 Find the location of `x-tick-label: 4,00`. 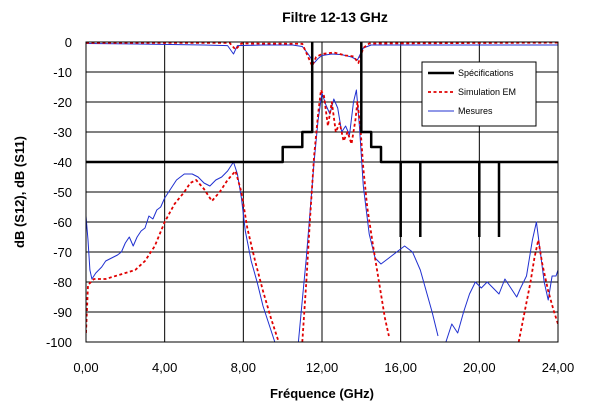

x-tick-label: 4,00 is located at coordinates (164, 367).